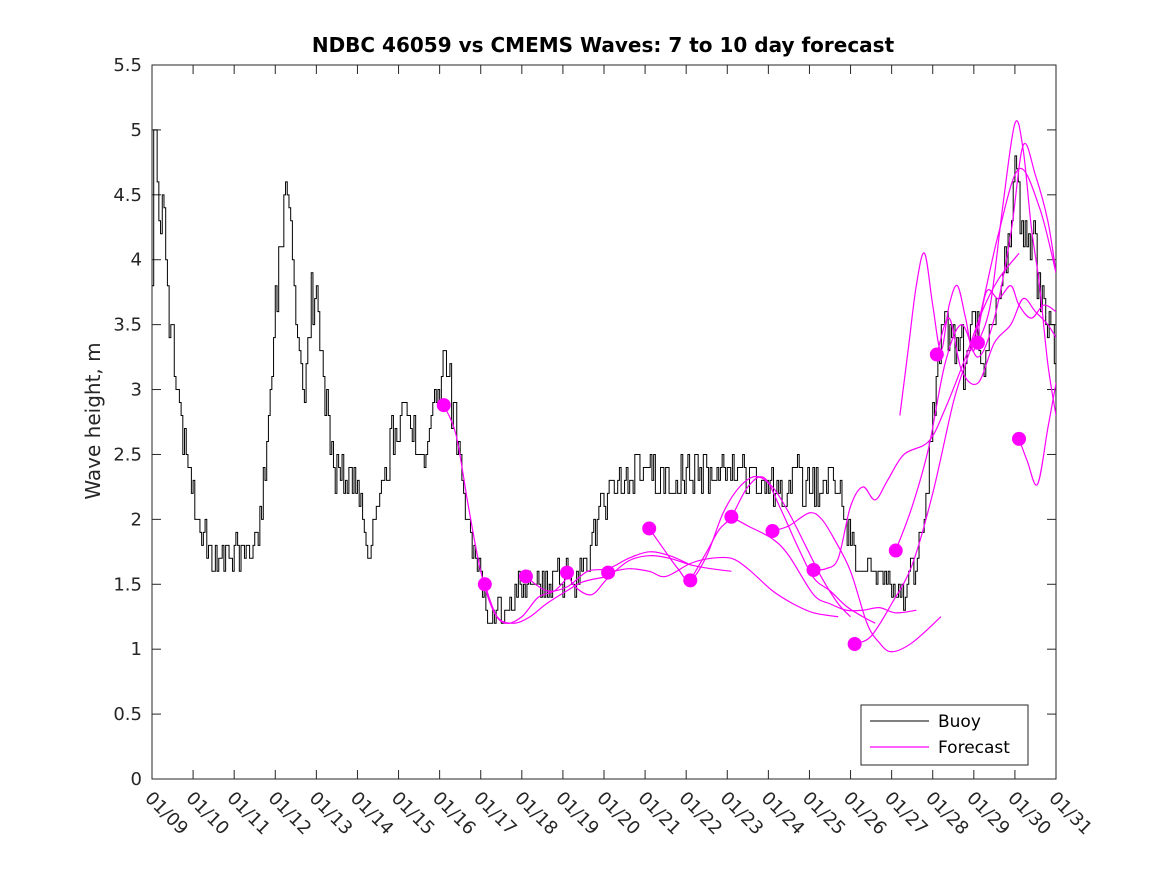 The height and width of the screenshot is (880, 1167). Describe the element at coordinates (93, 420) in the screenshot. I see `y-axis-label: Wave height, m` at that location.